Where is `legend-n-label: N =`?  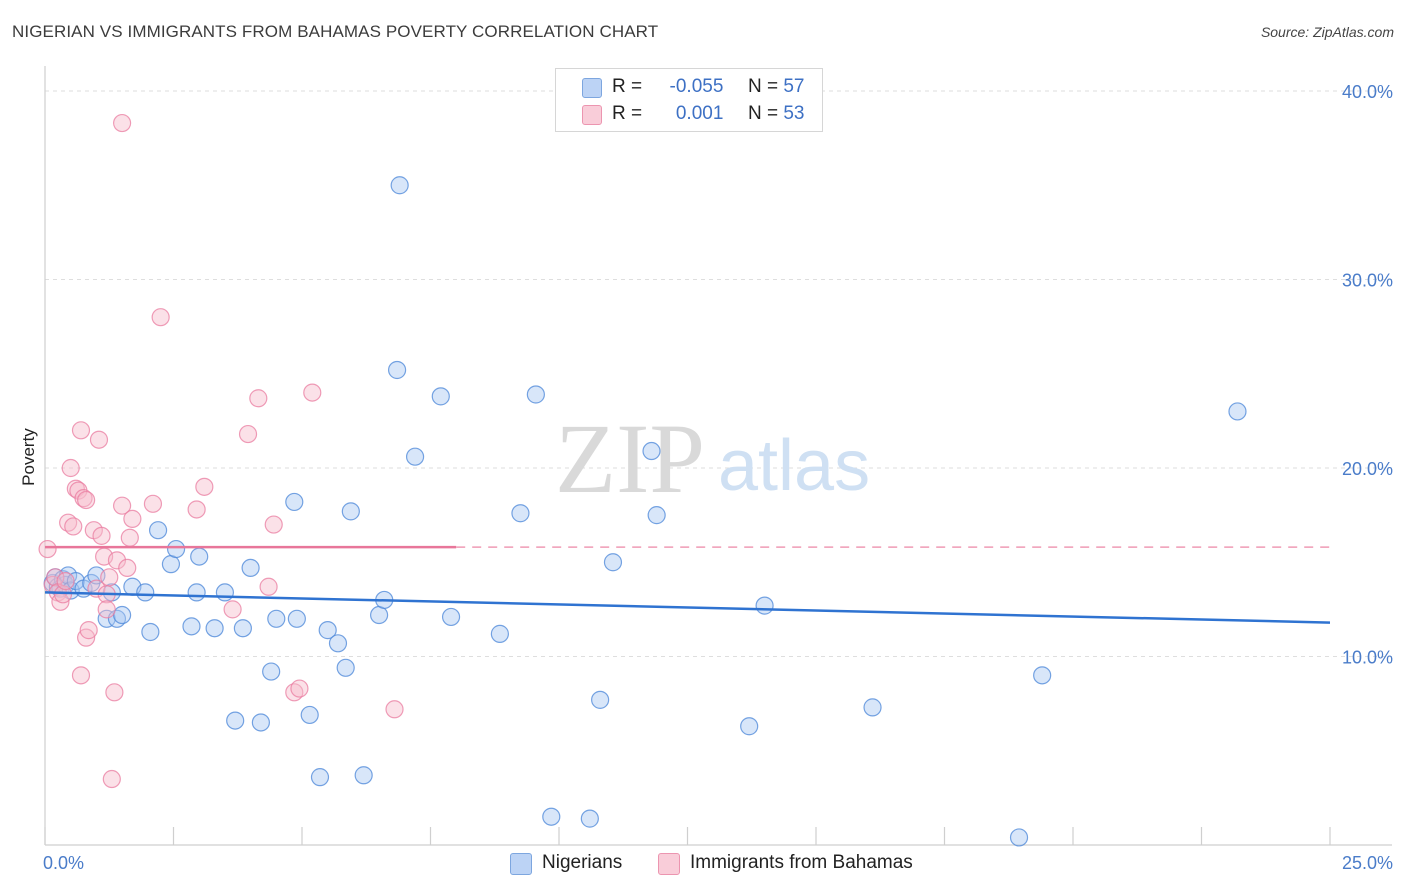
legend-n-label: N = is located at coordinates (763, 113).